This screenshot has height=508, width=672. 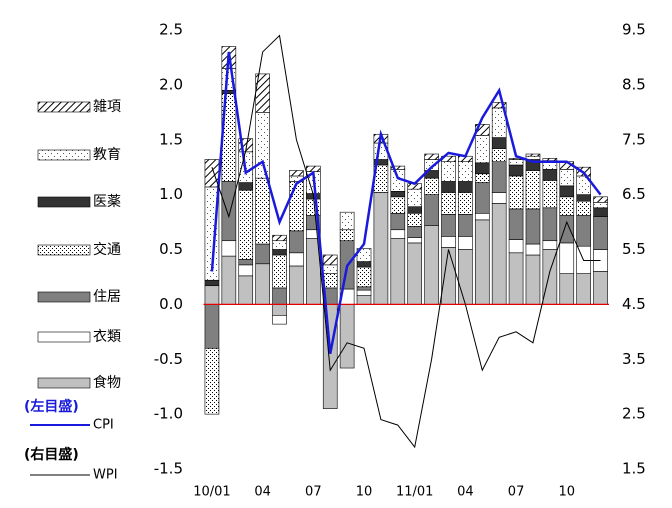 What do you see at coordinates (634, 194) in the screenshot?
I see `y2-tick-label: 6.5` at bounding box center [634, 194].